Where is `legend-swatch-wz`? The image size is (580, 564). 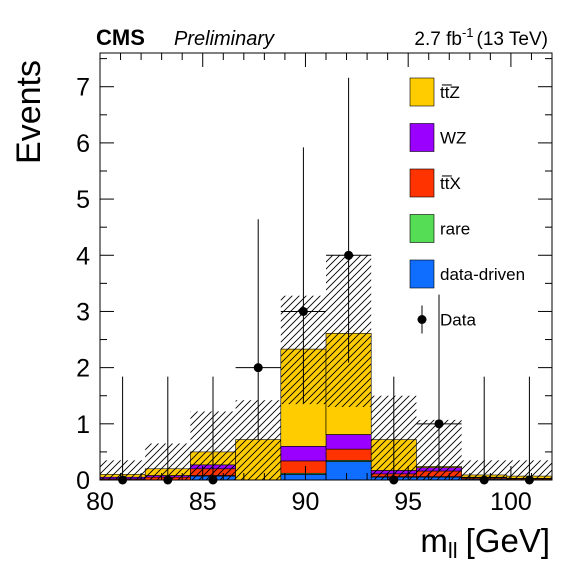 legend-swatch-wz is located at coordinates (422, 137).